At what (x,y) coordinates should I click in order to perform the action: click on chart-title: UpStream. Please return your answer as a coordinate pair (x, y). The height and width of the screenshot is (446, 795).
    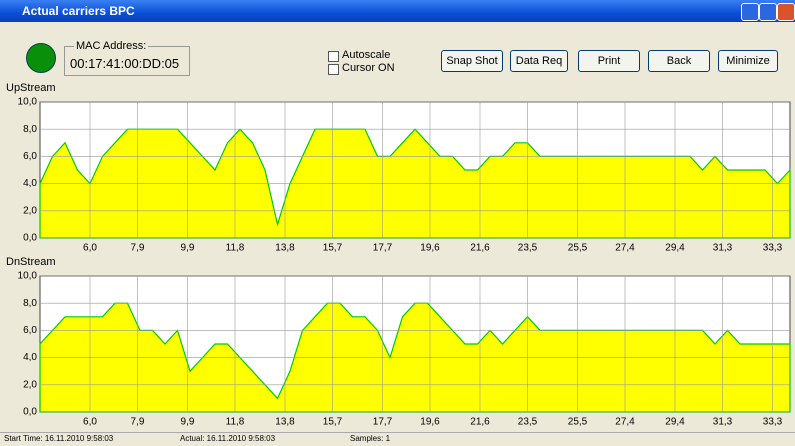
    Looking at the image, I should click on (31, 88).